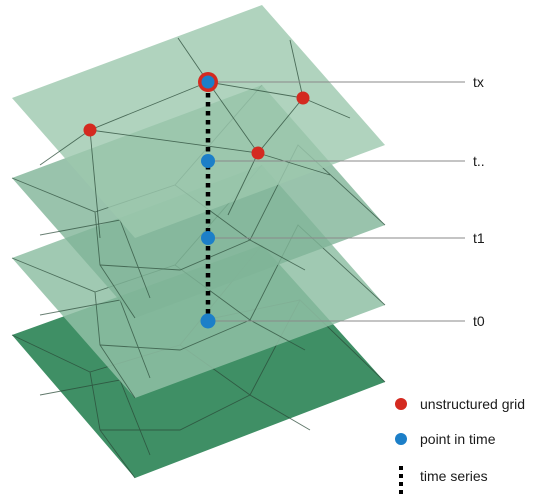 Image resolution: width=558 pixels, height=495 pixels. I want to click on legend-time-series: time series, so click(454, 476).